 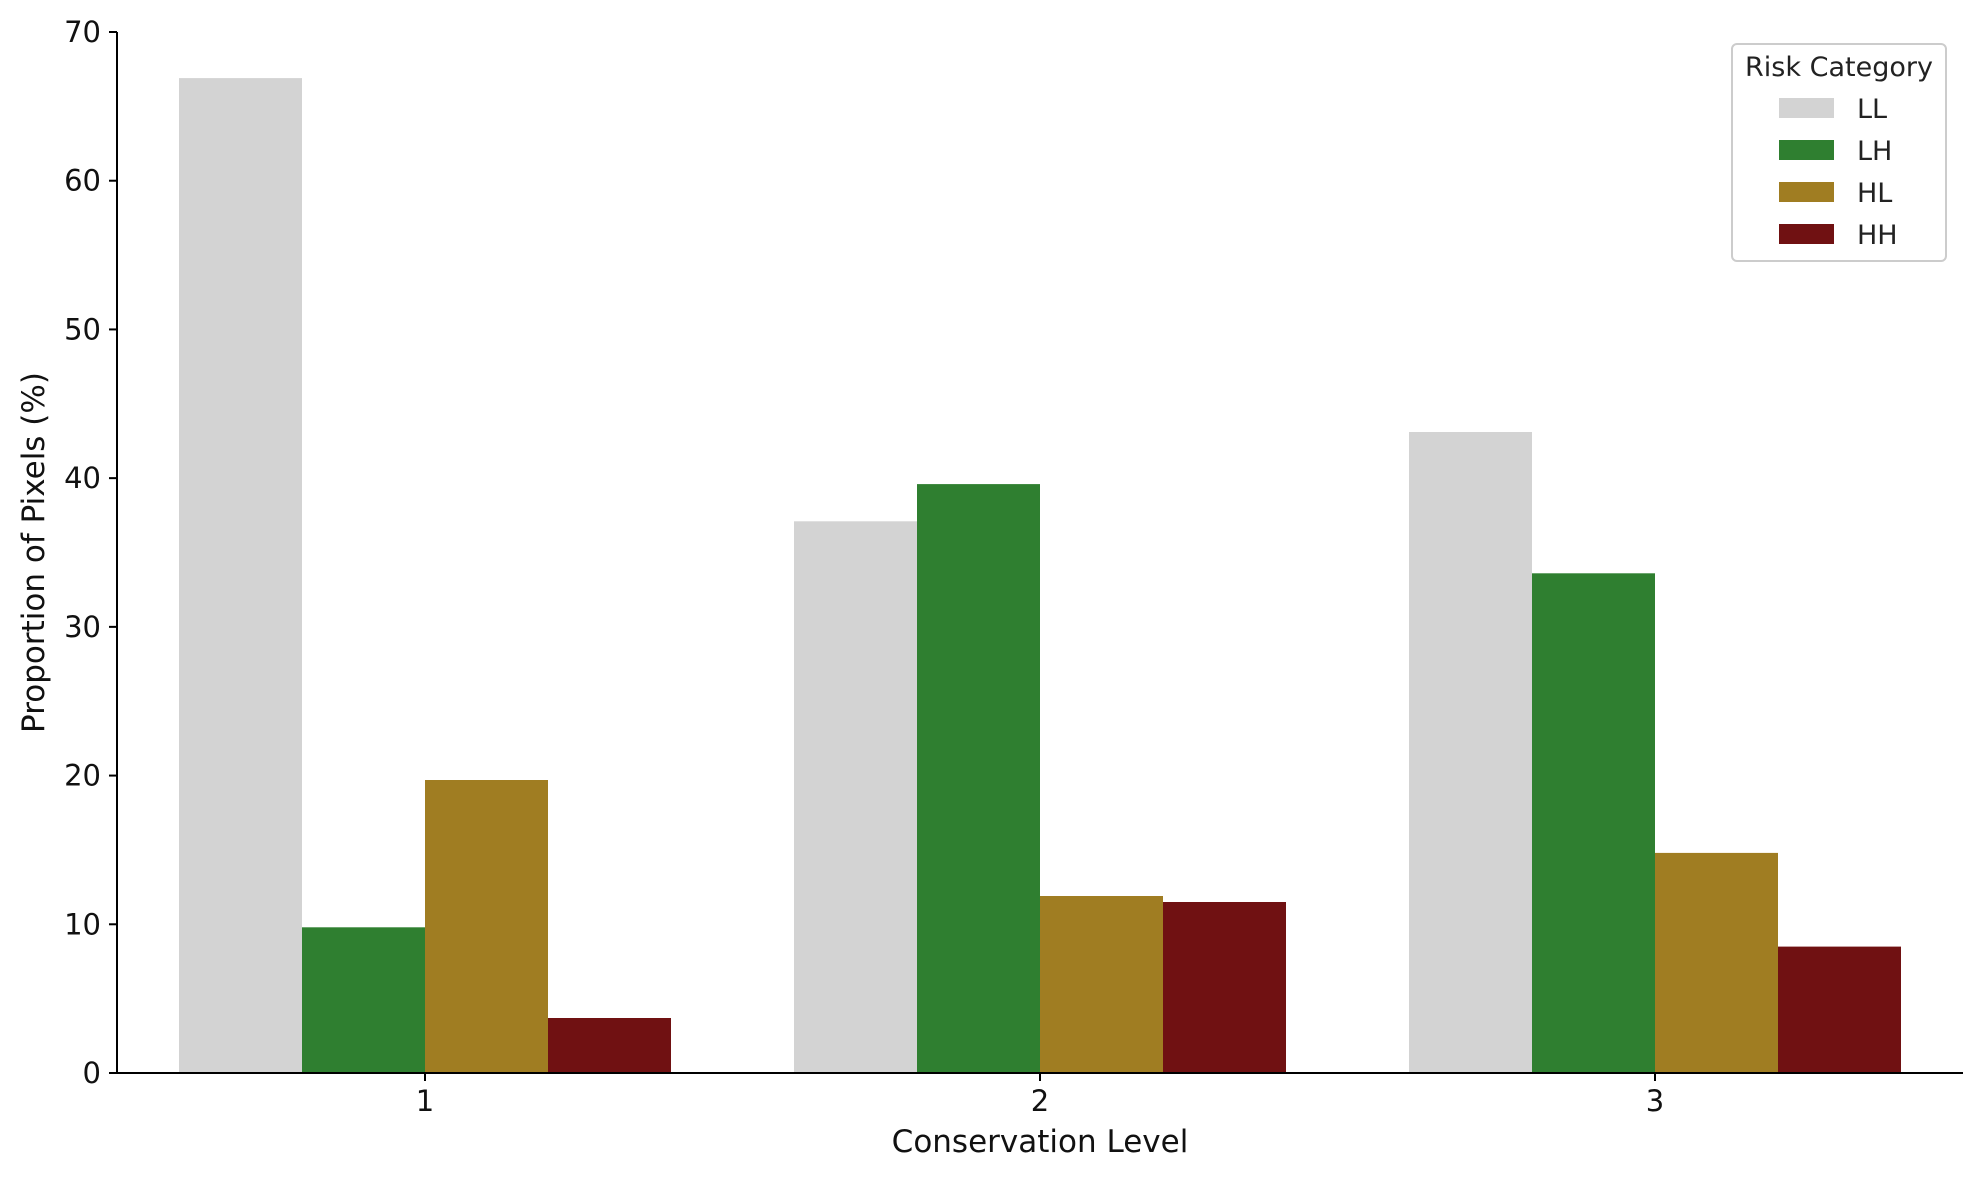 I want to click on y-tick-label: 10, so click(x=82, y=924).